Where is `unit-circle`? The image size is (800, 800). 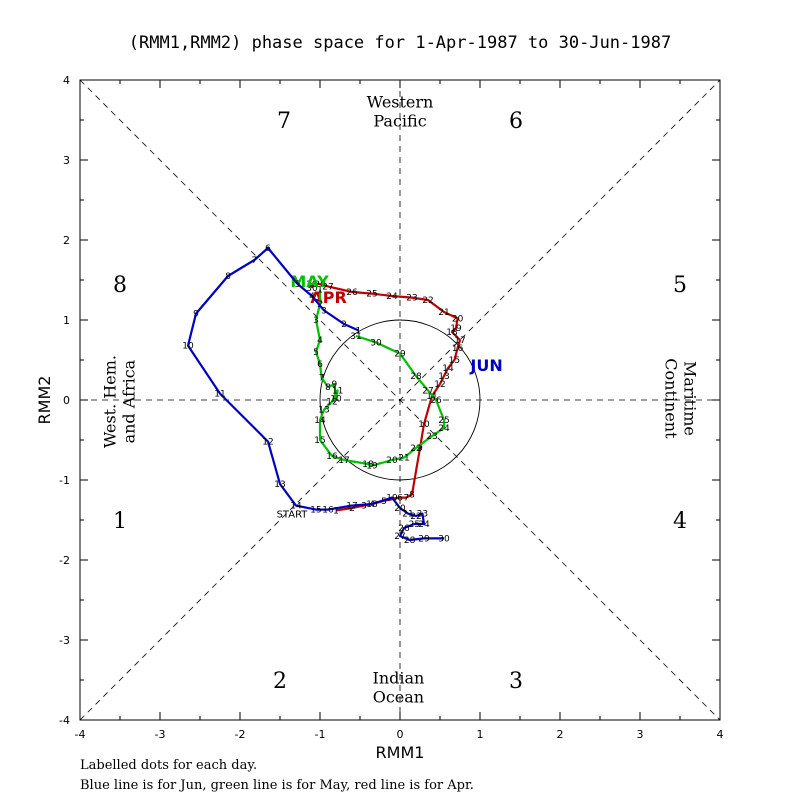 unit-circle is located at coordinates (400, 400).